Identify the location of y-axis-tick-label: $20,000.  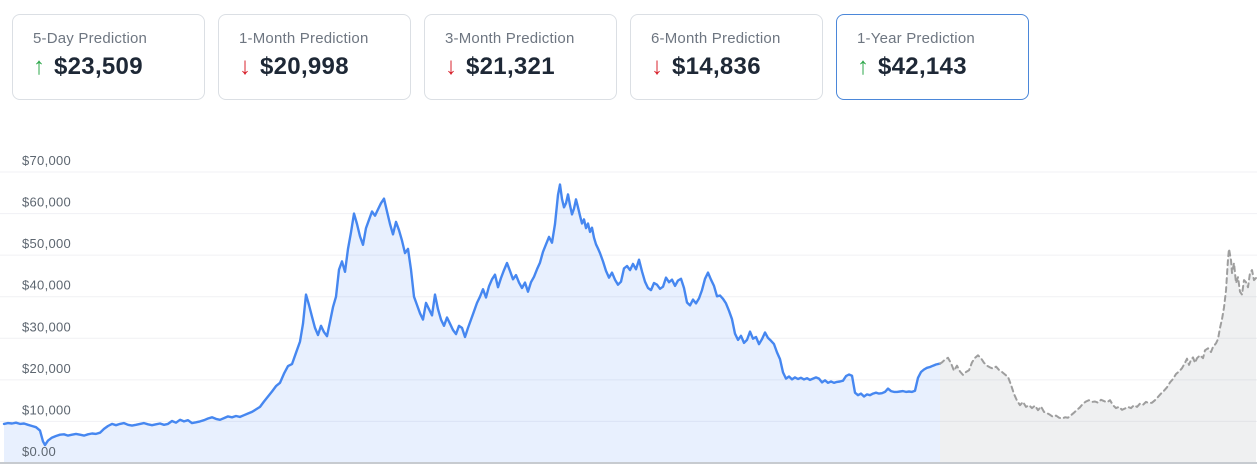
(46, 368).